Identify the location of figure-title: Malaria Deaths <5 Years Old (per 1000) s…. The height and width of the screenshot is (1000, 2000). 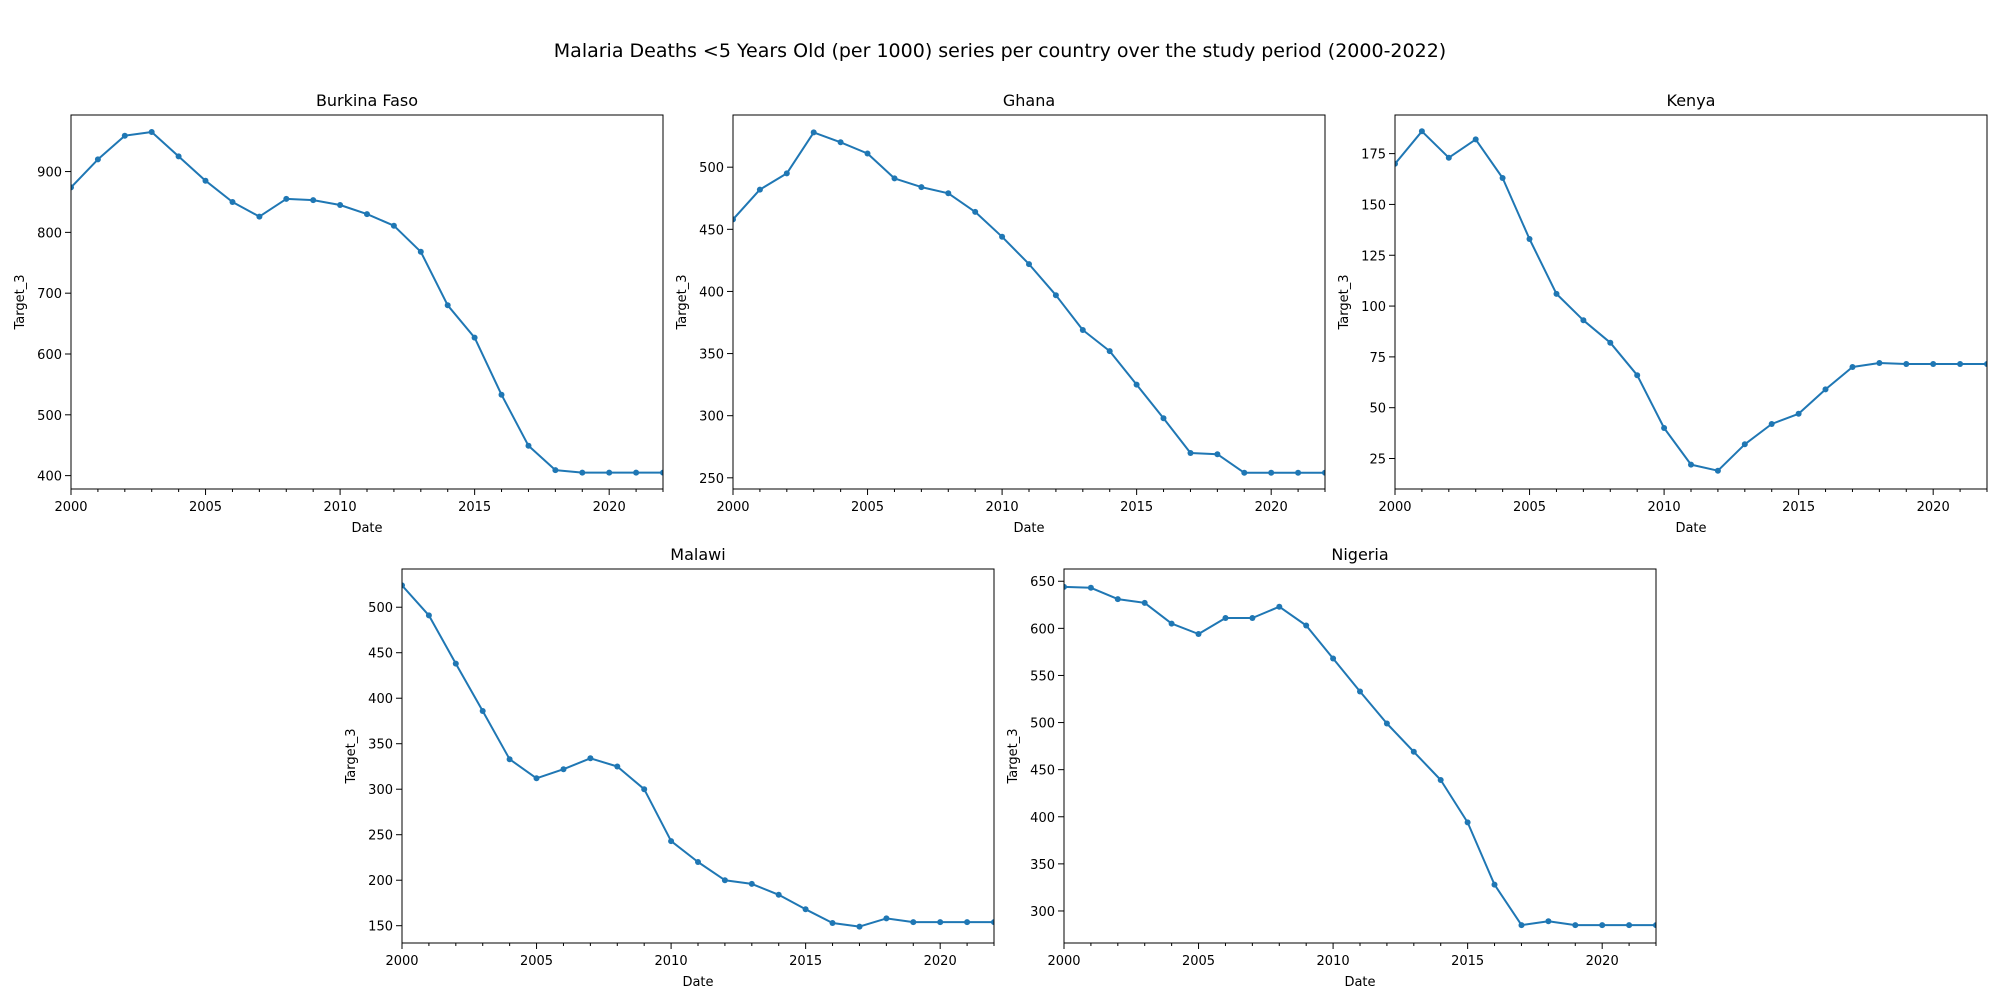
(1000, 51).